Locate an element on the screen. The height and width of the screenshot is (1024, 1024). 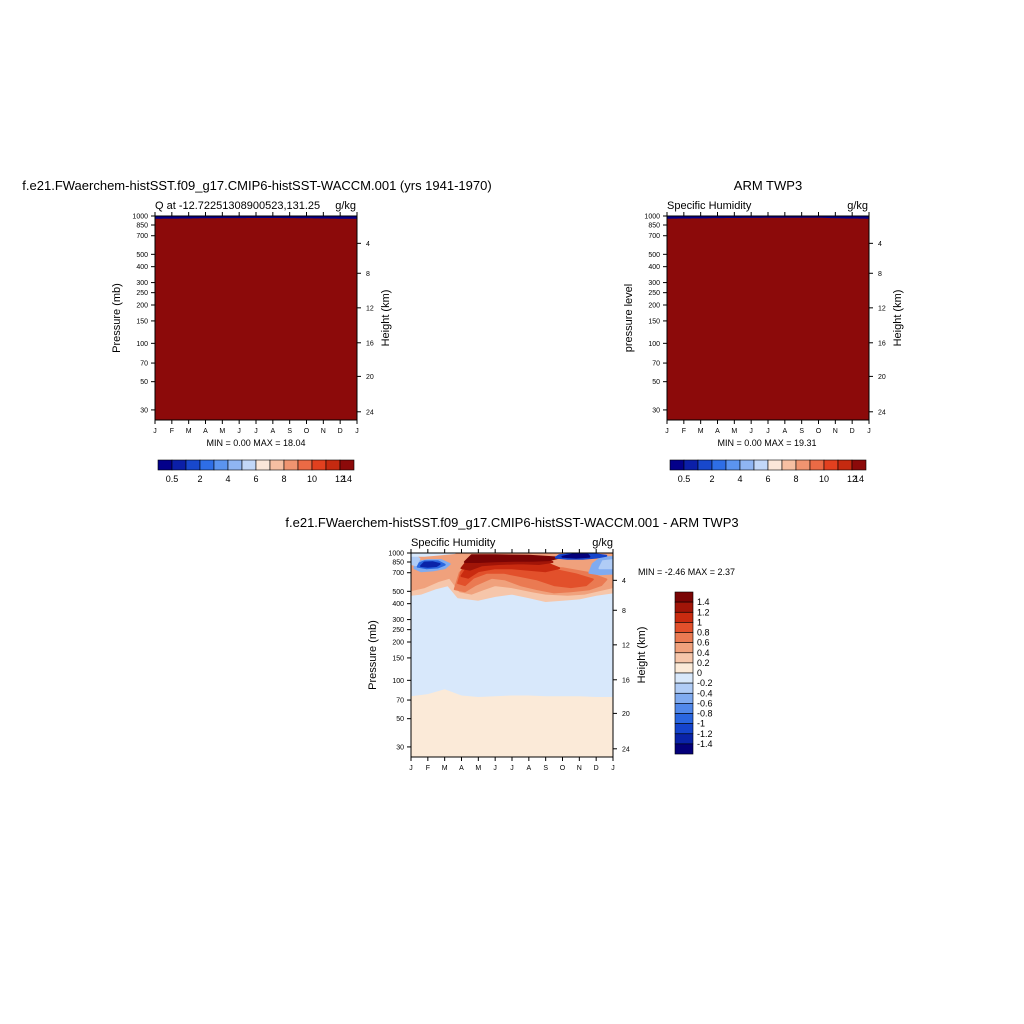
panel-variable-label: Specific Humidity is located at coordinates (709, 206).